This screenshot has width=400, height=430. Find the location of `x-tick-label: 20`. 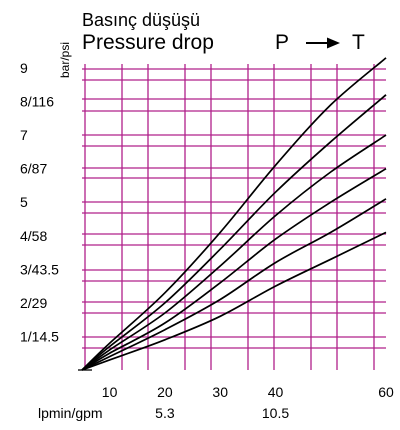

x-tick-label: 20 is located at coordinates (165, 392).